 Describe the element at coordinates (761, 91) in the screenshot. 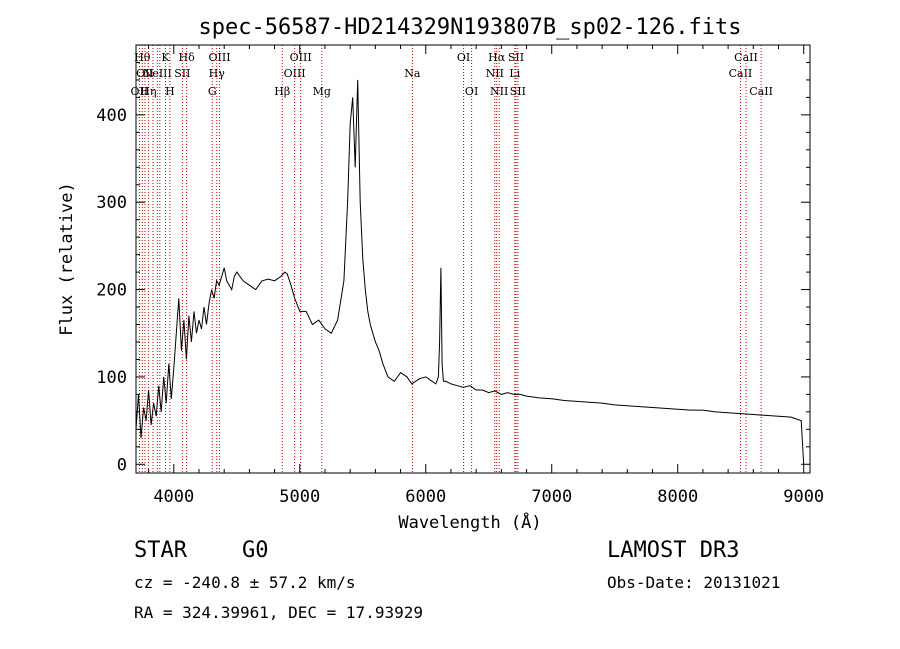

I see `line-marker-label-29: CaII` at that location.